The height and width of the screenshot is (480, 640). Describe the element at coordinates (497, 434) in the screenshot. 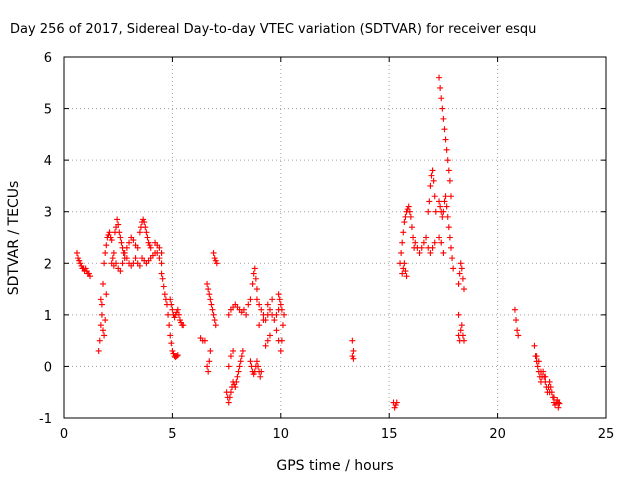

I see `x-tick-label: 20` at that location.